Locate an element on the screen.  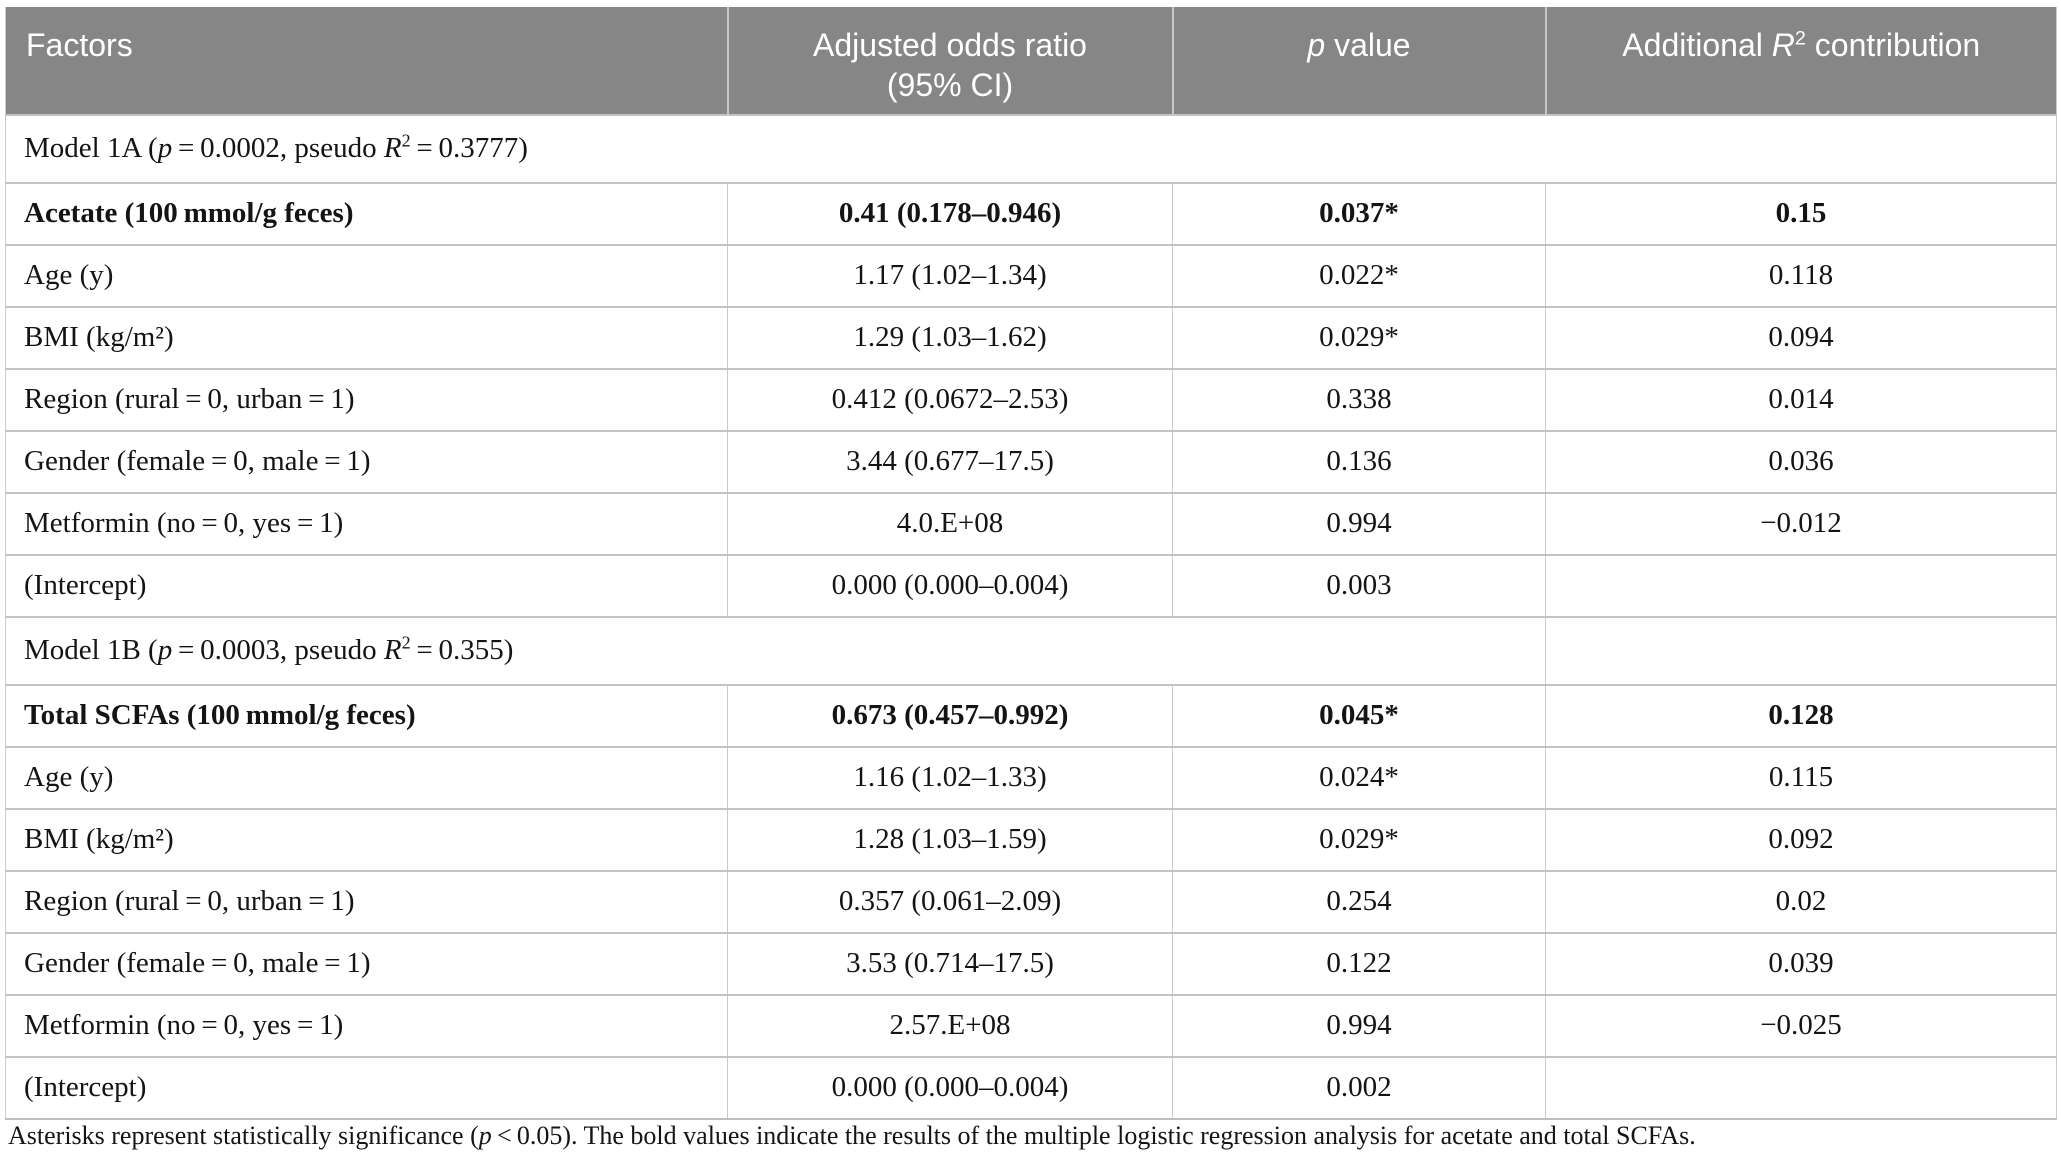
r2-cell: 0.128 is located at coordinates (1801, 716).